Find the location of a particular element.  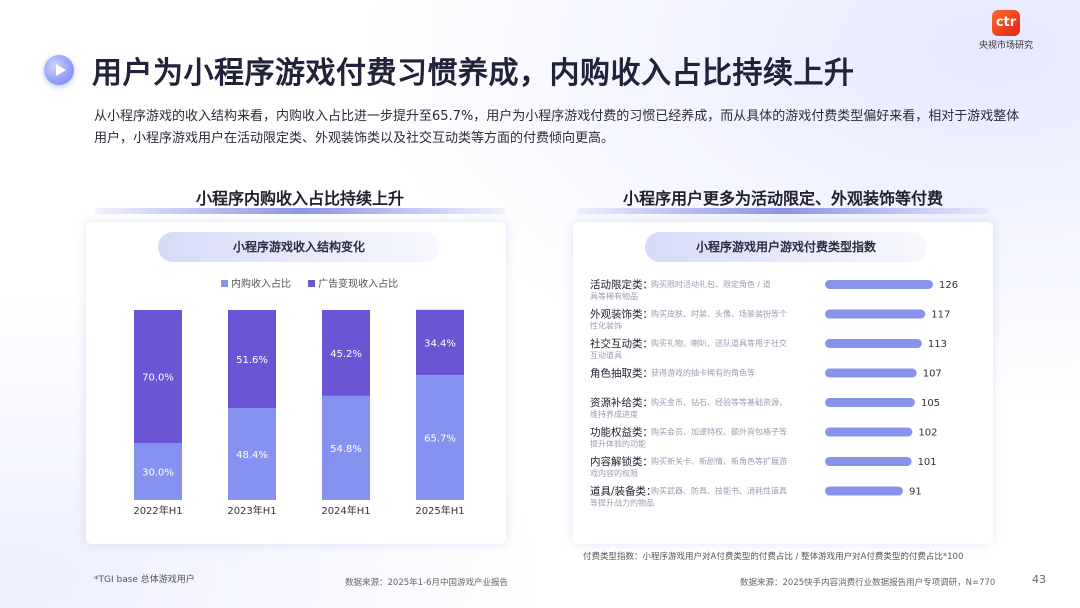

x-tick-label: 2024年H1 is located at coordinates (345, 510).